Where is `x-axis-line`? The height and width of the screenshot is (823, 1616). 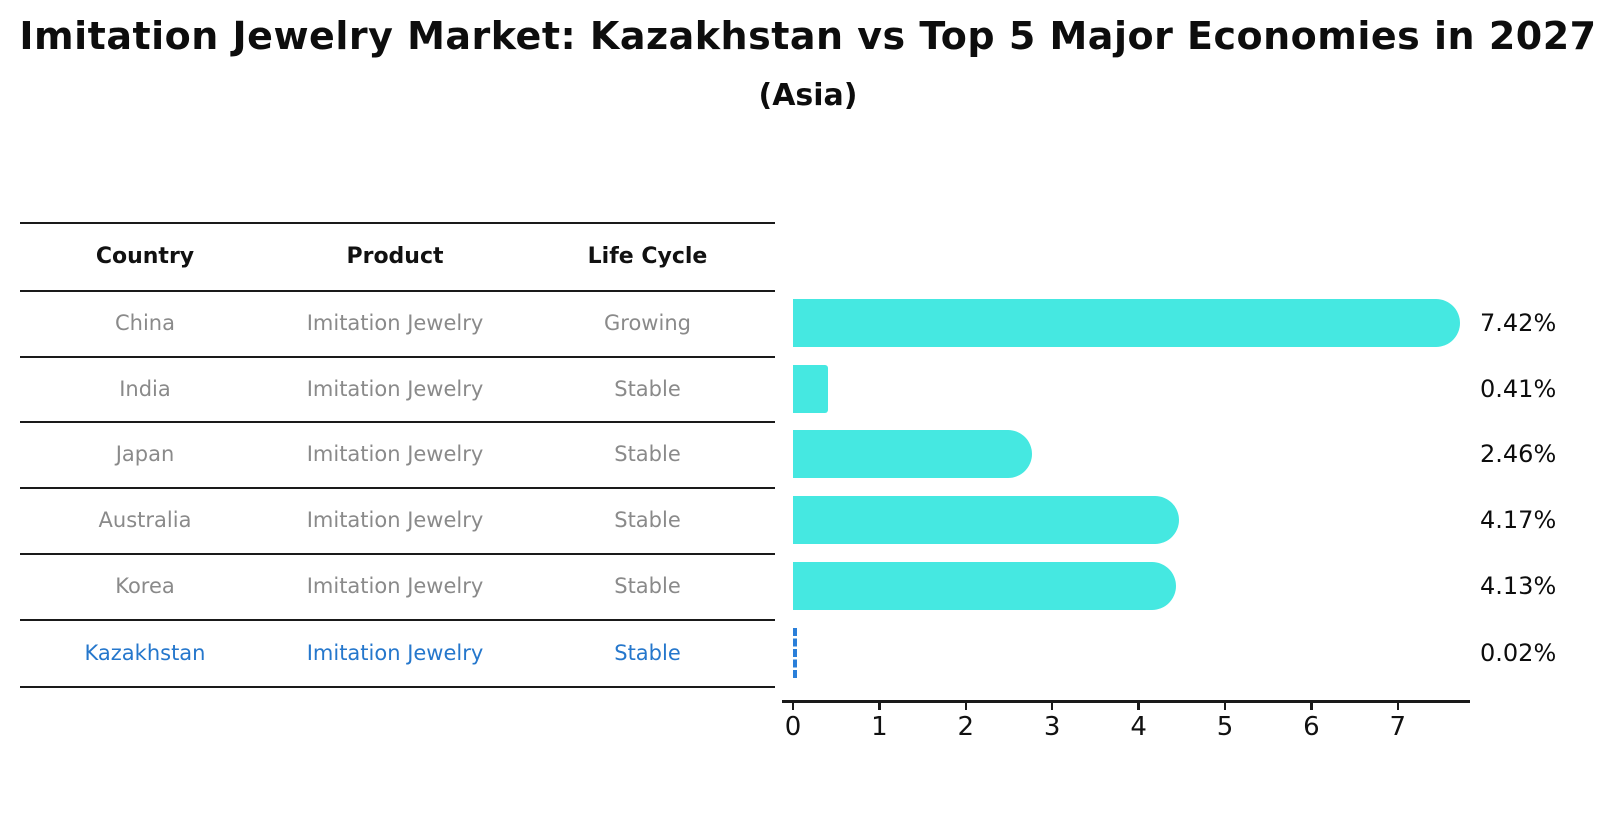
x-axis-line is located at coordinates (1126, 701).